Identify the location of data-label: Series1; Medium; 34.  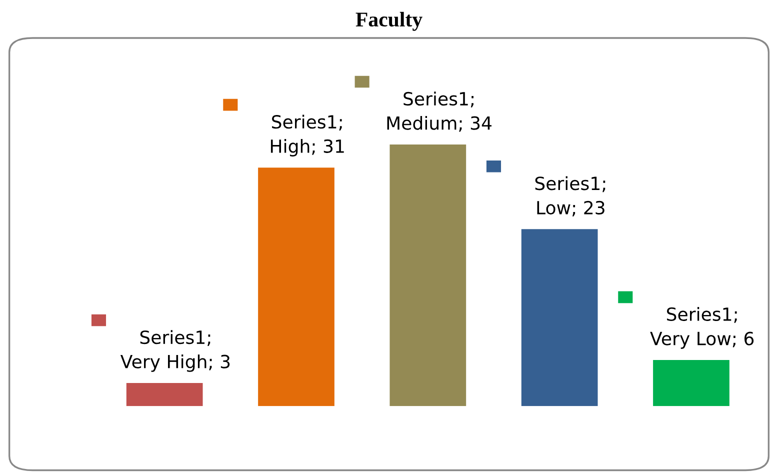
(439, 112).